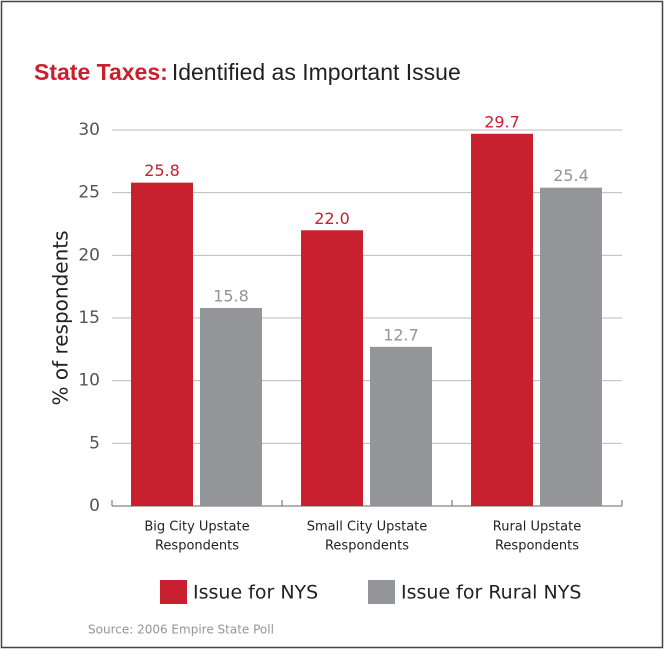 This screenshot has height=650, width=665. What do you see at coordinates (367, 527) in the screenshot?
I see `x-tick-label: Small City Upstate` at bounding box center [367, 527].